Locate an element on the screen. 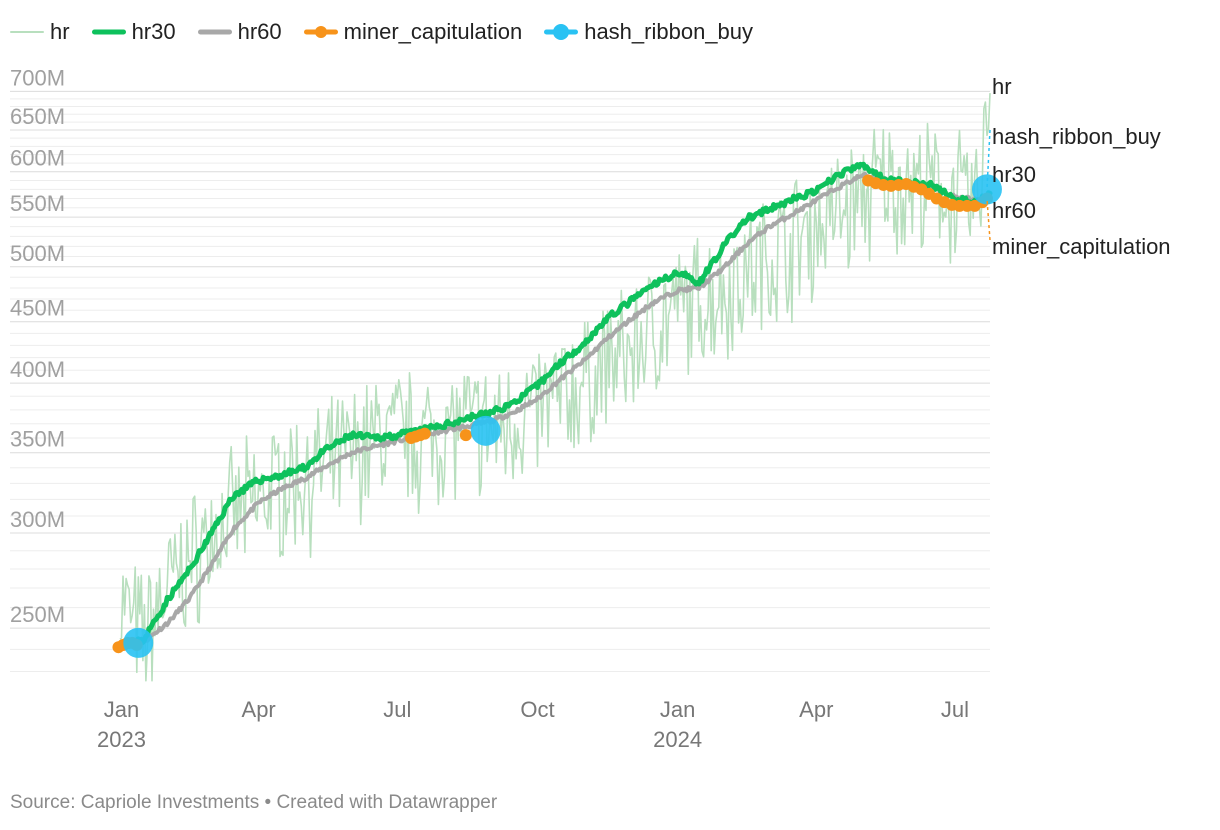 The height and width of the screenshot is (830, 1220). end-label-hr30: hr30 is located at coordinates (1014, 174).